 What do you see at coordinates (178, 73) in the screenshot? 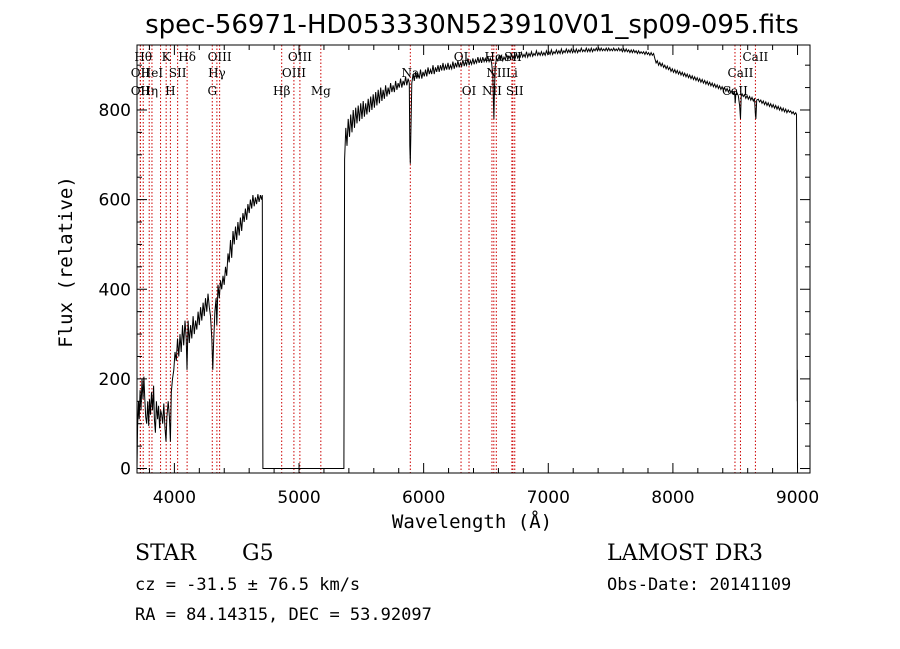
I see `line-marker-label-8: SII` at bounding box center [178, 73].